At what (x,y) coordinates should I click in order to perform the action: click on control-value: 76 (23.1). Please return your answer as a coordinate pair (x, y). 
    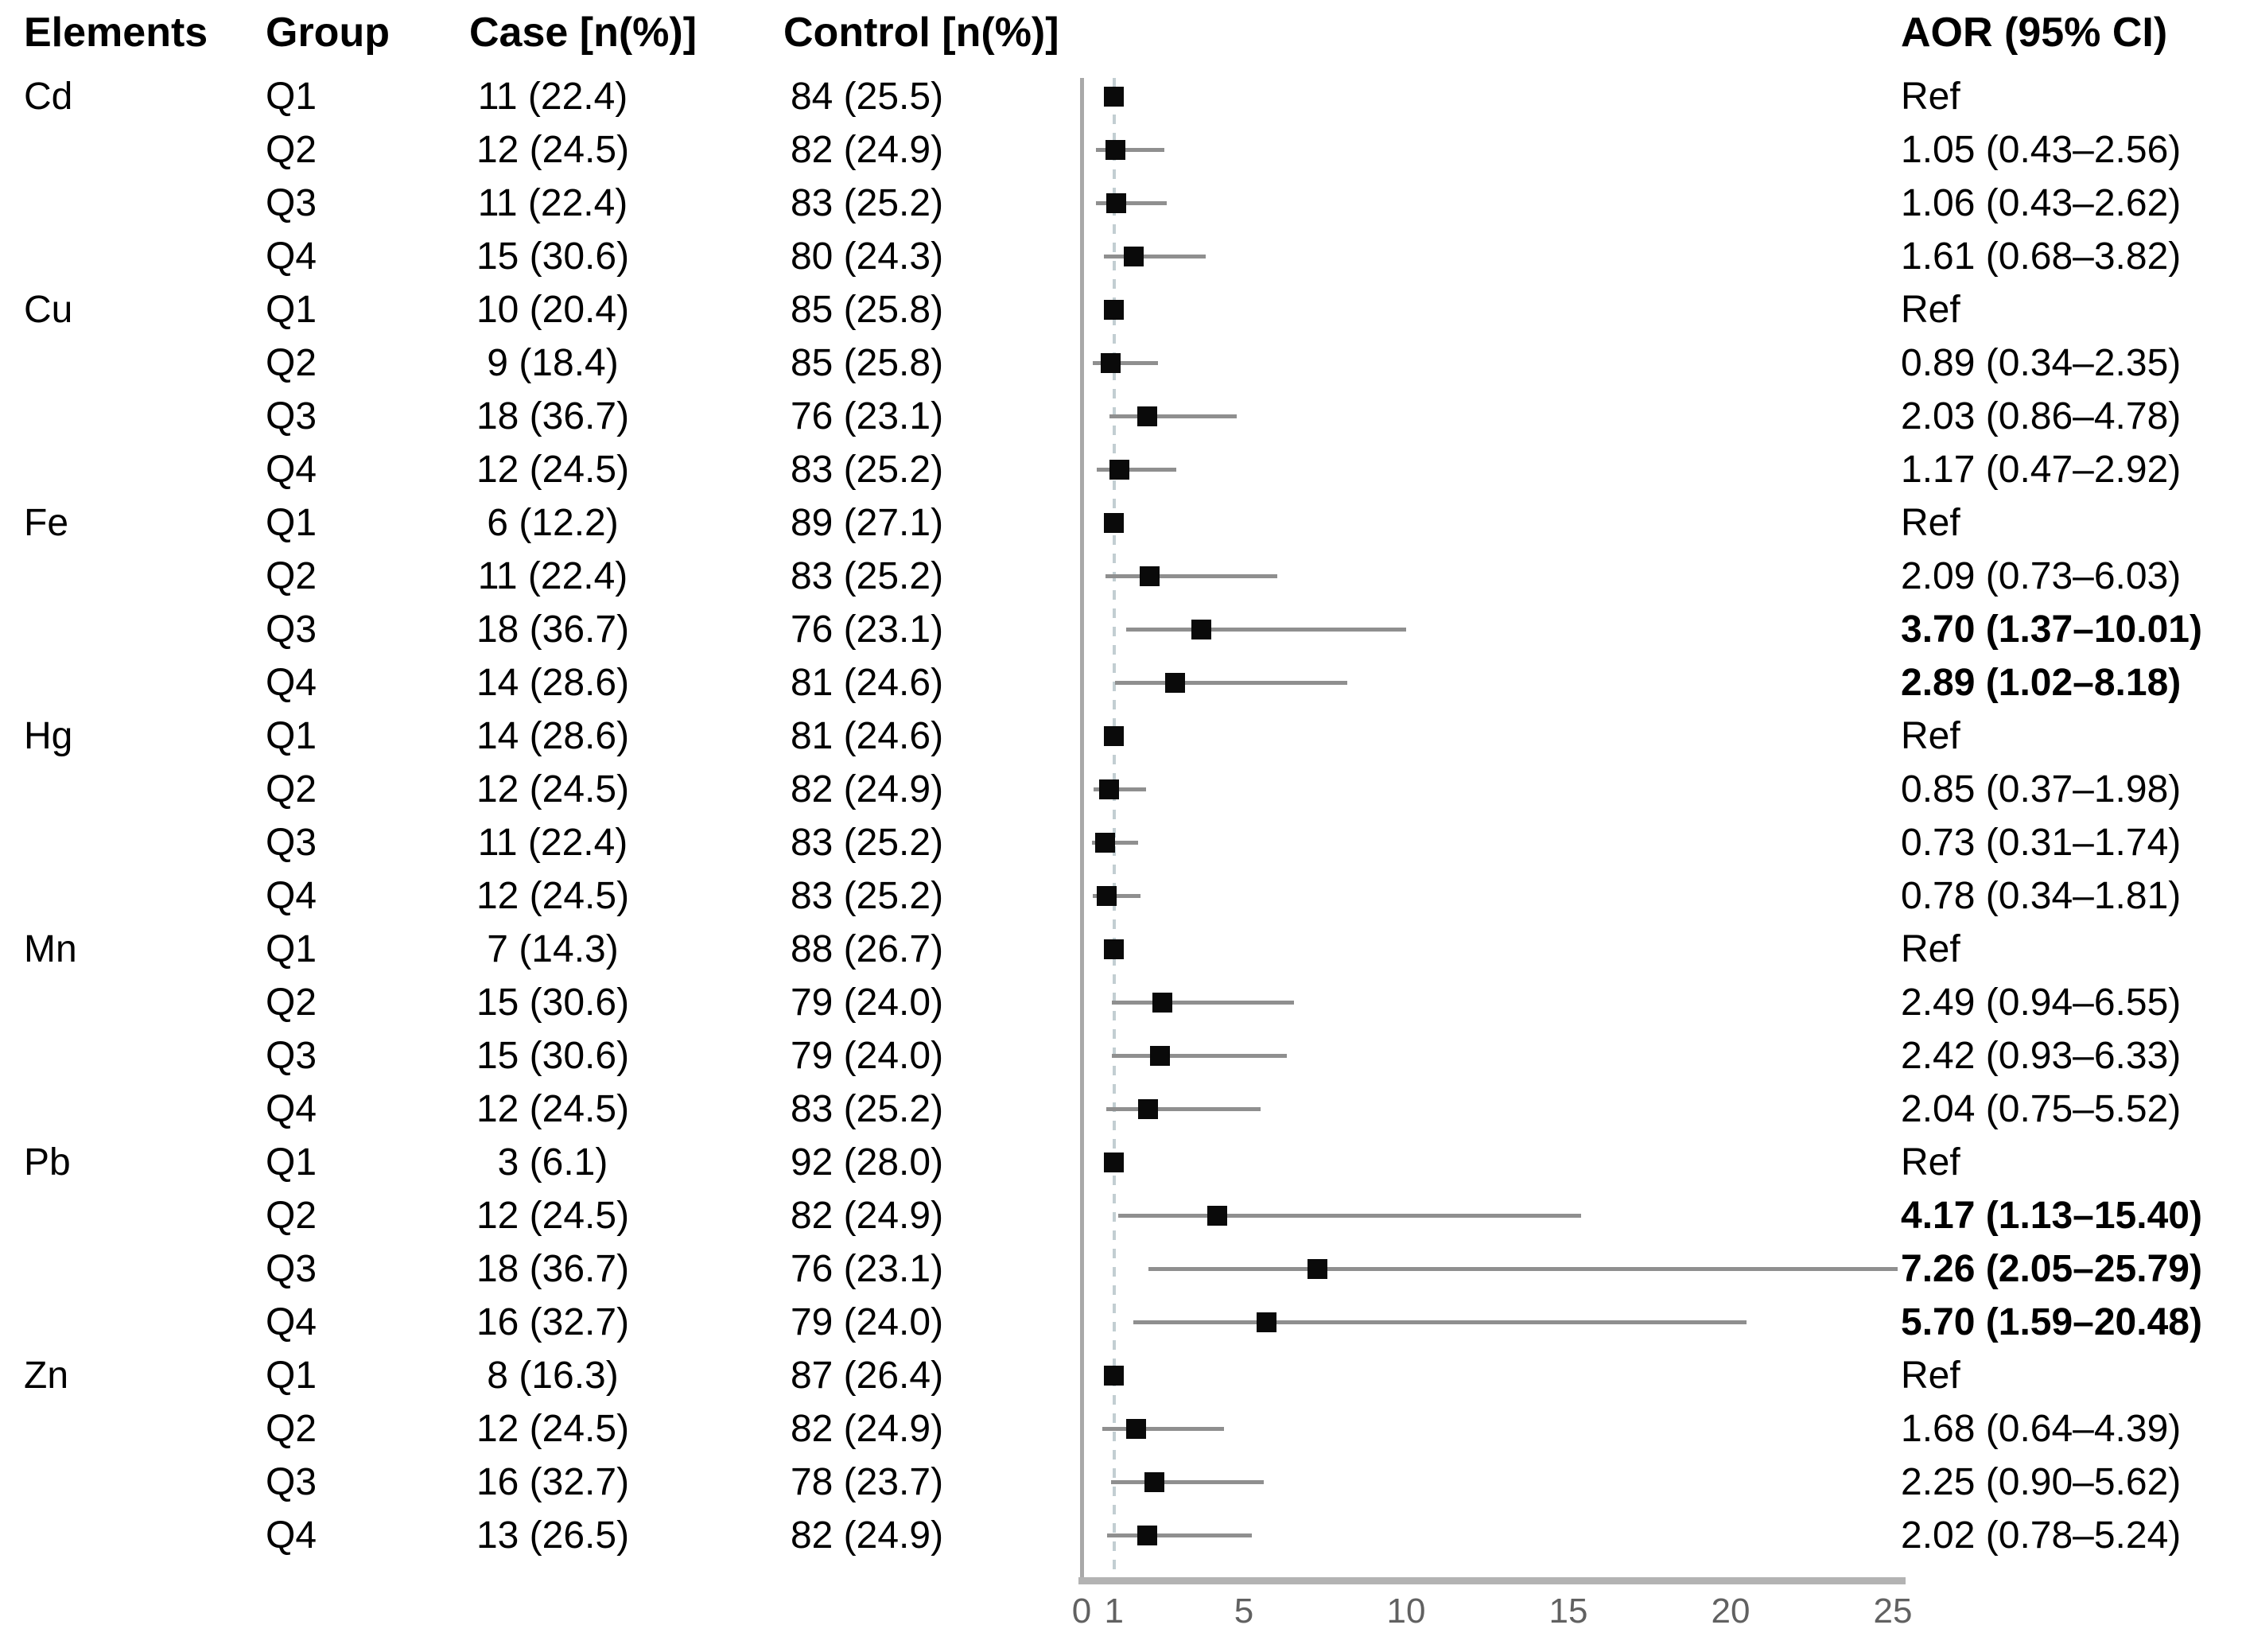
    Looking at the image, I should click on (867, 1269).